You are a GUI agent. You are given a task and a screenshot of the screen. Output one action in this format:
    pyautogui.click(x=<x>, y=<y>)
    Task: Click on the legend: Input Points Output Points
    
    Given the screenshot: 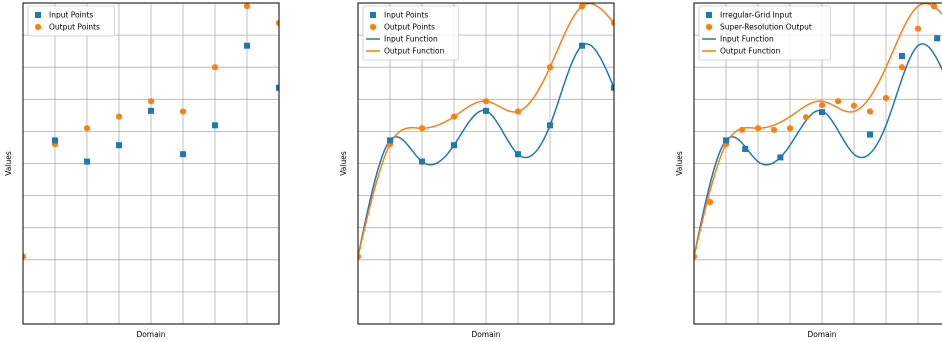 What is the action you would take?
    pyautogui.click(x=71, y=21)
    